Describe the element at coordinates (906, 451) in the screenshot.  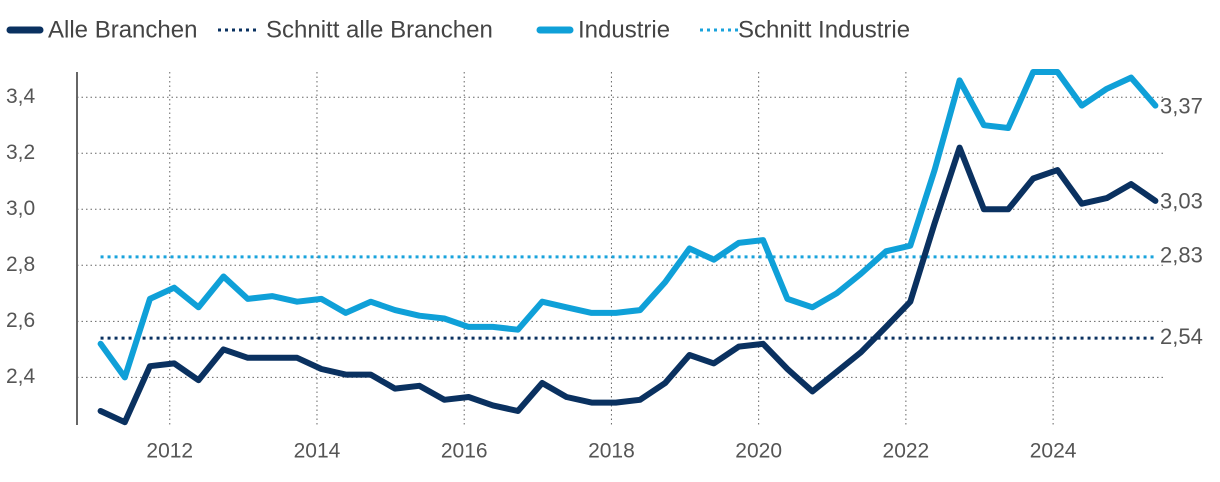
I see `x-tick-label: 2022` at that location.